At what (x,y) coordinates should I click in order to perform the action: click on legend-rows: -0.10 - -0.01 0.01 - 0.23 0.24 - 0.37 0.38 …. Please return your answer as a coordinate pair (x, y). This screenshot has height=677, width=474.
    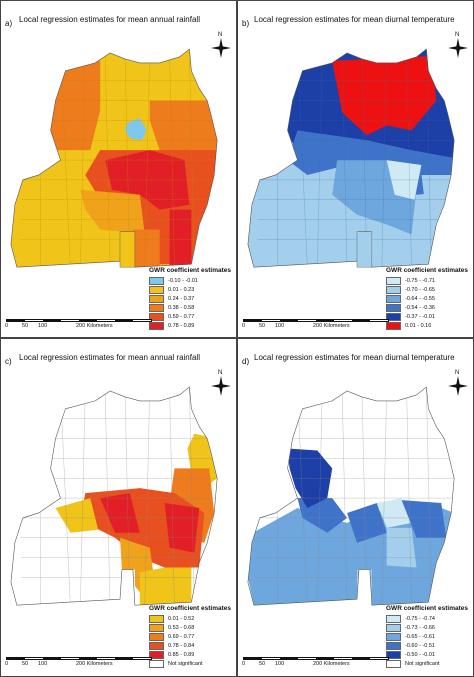
    Looking at the image, I should click on (190, 303).